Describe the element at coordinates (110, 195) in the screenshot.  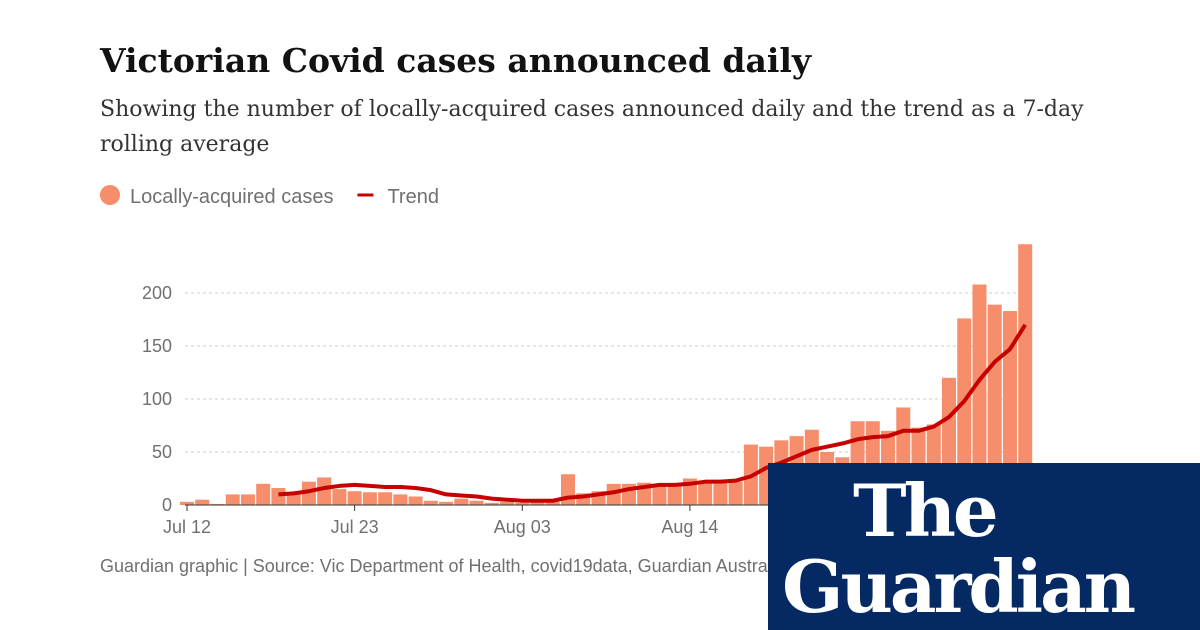
I see `legend-swatch` at that location.